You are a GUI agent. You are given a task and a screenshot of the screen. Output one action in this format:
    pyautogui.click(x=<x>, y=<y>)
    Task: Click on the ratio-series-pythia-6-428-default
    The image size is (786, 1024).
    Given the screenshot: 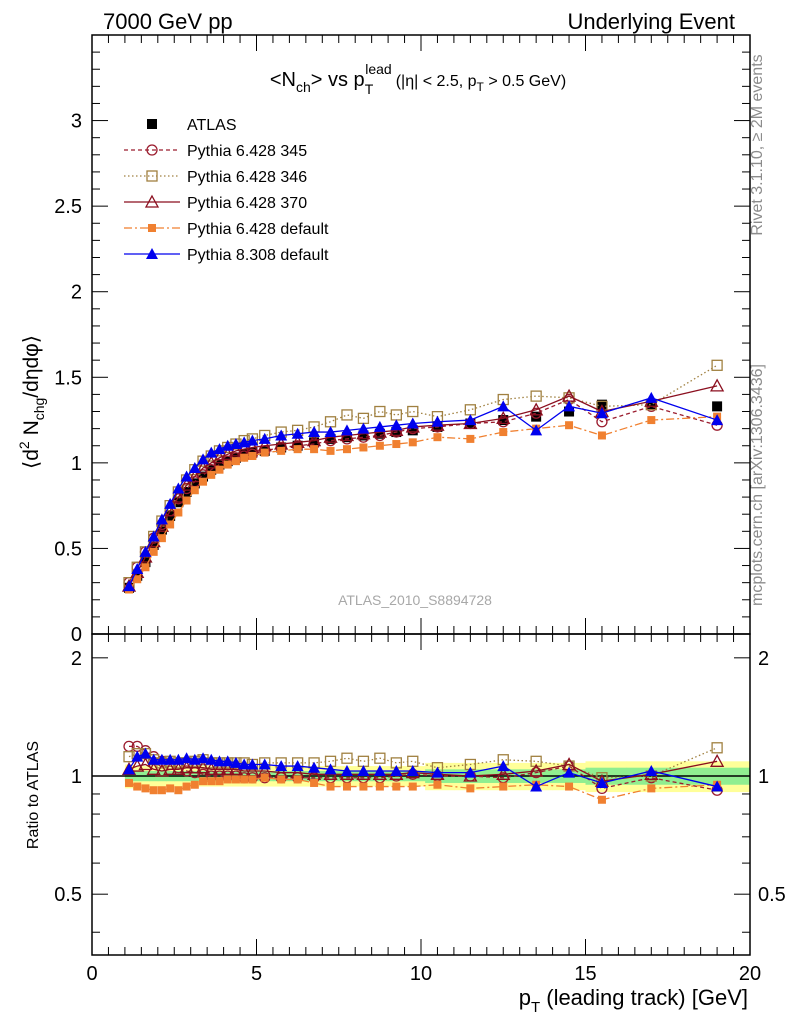 What is the action you would take?
    pyautogui.click(x=423, y=788)
    